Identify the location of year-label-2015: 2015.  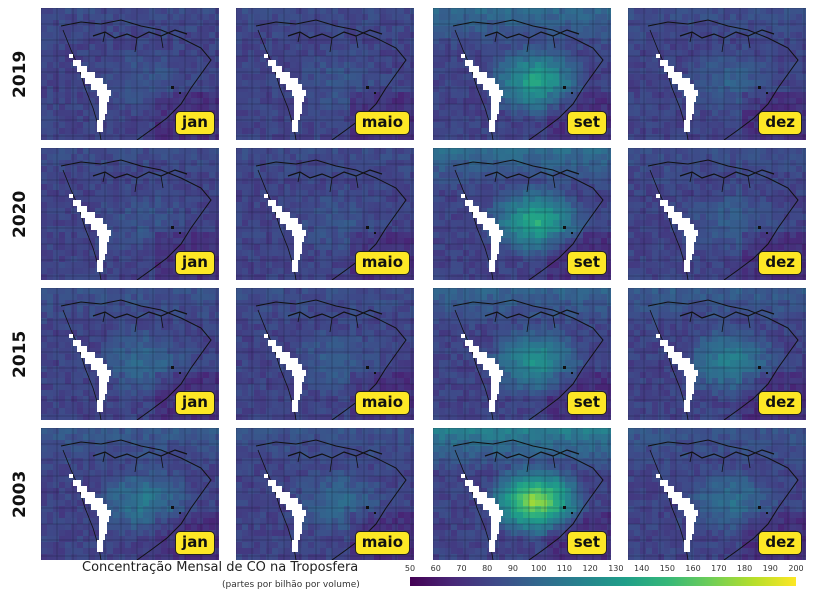
(20, 354).